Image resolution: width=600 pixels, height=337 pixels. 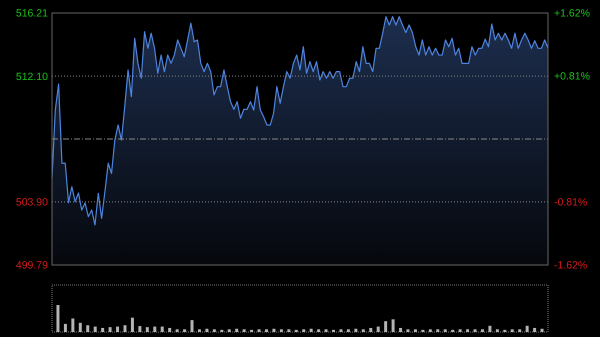 What do you see at coordinates (32, 14) in the screenshot?
I see `y-tick-label: 516.21` at bounding box center [32, 14].